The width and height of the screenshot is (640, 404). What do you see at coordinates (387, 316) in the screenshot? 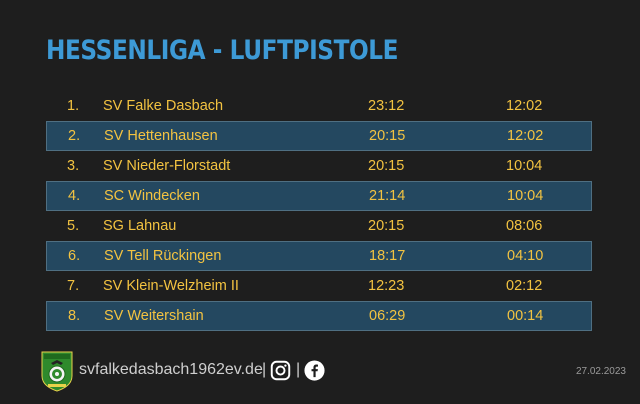
I see `points-cell: 06:29` at bounding box center [387, 316].